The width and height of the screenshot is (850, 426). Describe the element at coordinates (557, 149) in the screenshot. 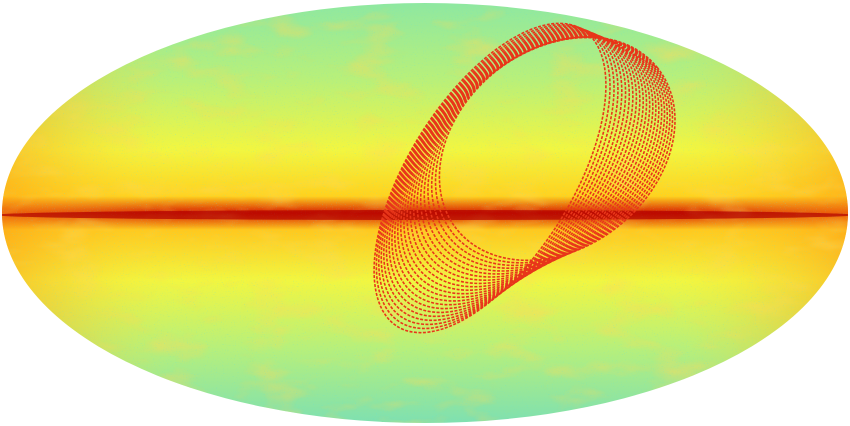

I see `scan-loop` at that location.